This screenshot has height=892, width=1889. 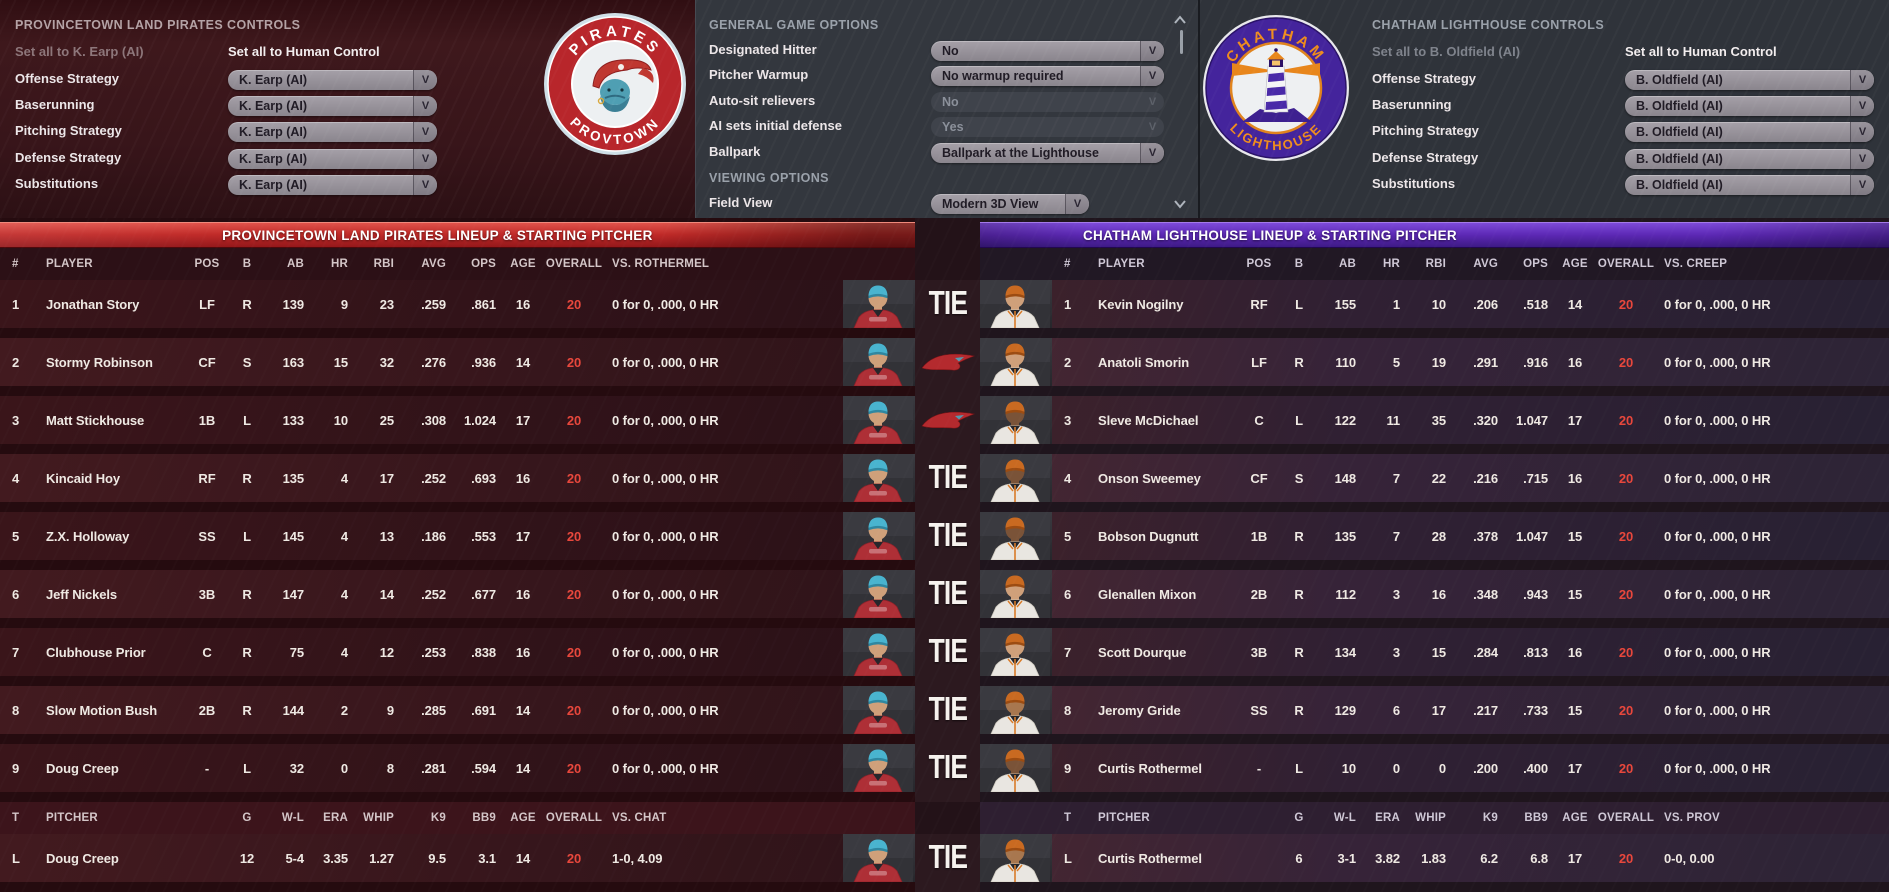 What do you see at coordinates (1438, 594) in the screenshot?
I see `rbi-cell: 16` at bounding box center [1438, 594].